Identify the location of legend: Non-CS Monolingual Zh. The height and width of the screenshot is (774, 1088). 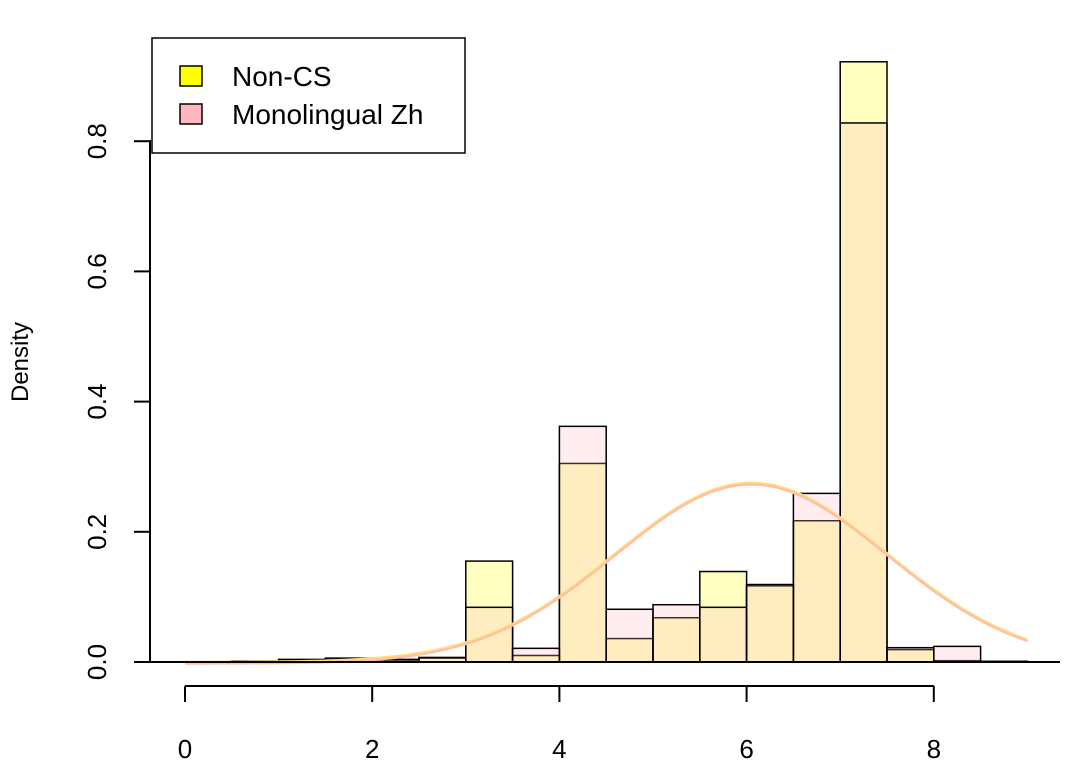
(308, 95).